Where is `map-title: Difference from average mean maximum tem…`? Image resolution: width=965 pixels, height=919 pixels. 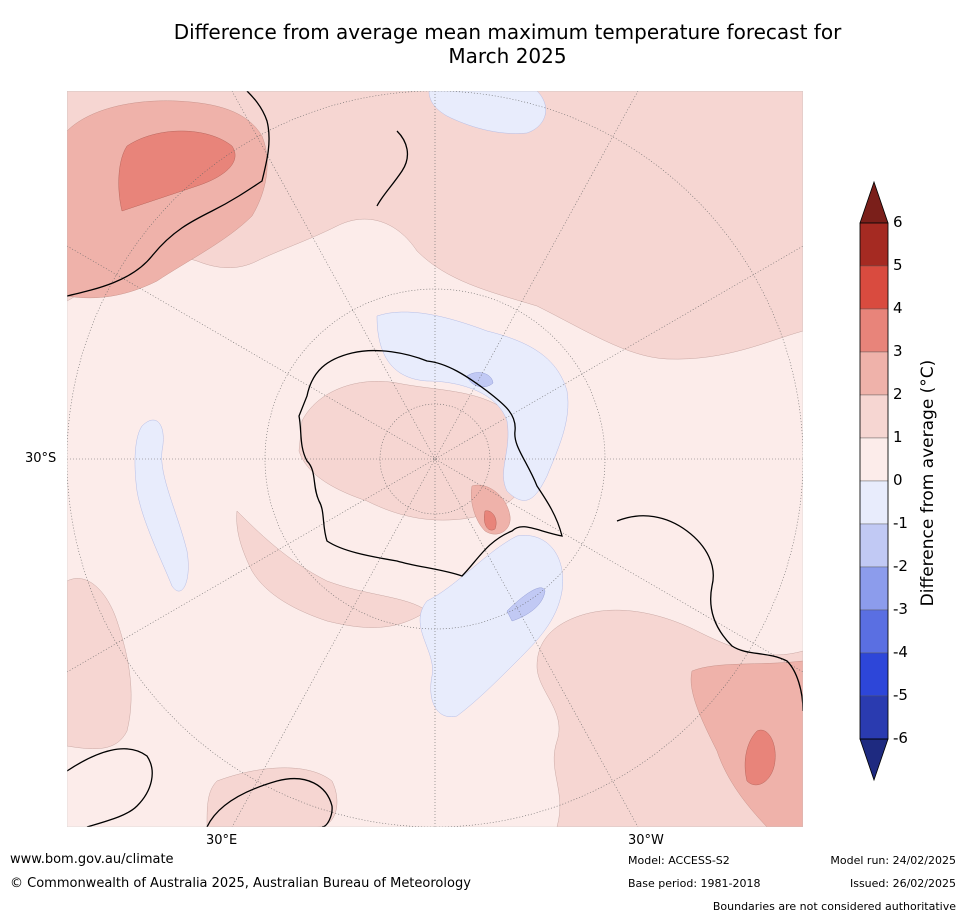
map-title: Difference from average mean maximum tem… is located at coordinates (482, 44).